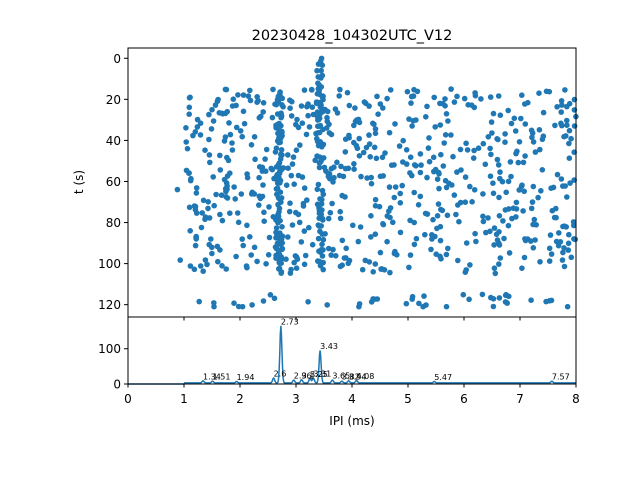  I want to click on histogram-x-tick-label: 3, so click(296, 399).